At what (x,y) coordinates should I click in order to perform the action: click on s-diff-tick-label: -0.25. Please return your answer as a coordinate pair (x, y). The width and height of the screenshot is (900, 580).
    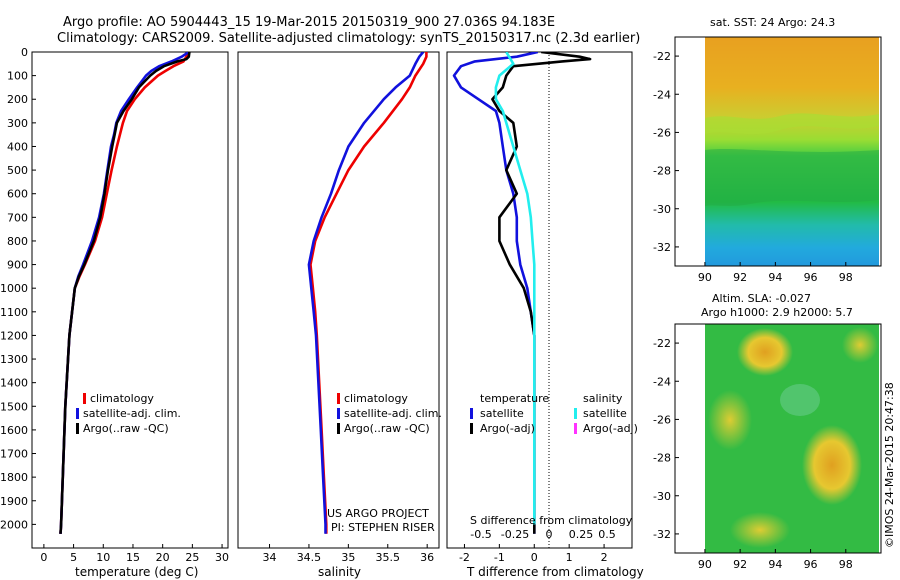
    Looking at the image, I should click on (515, 534).